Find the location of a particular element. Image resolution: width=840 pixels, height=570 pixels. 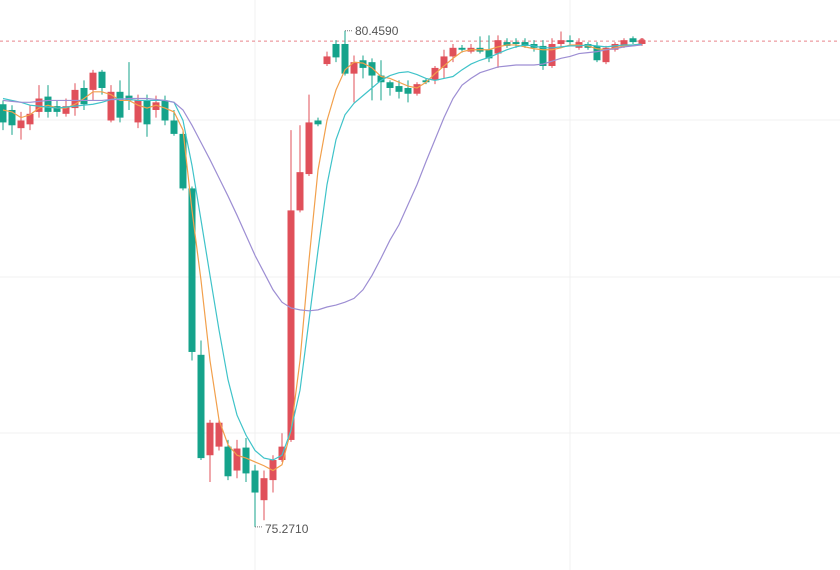

annotation-label: 80.4590 is located at coordinates (377, 31).